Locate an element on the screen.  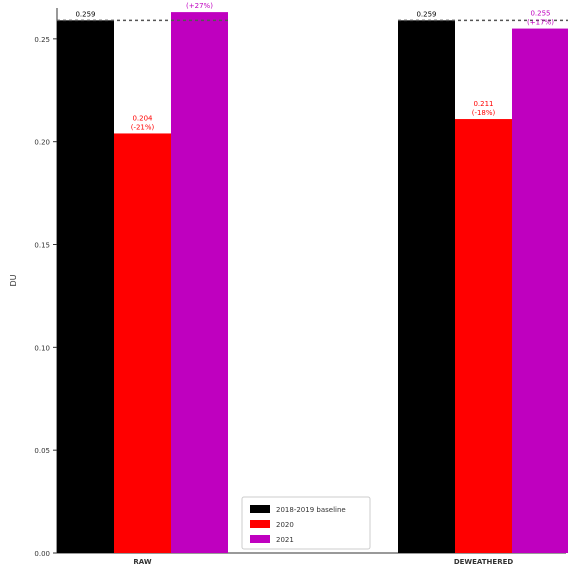
data-label: (-21%) is located at coordinates (143, 127).